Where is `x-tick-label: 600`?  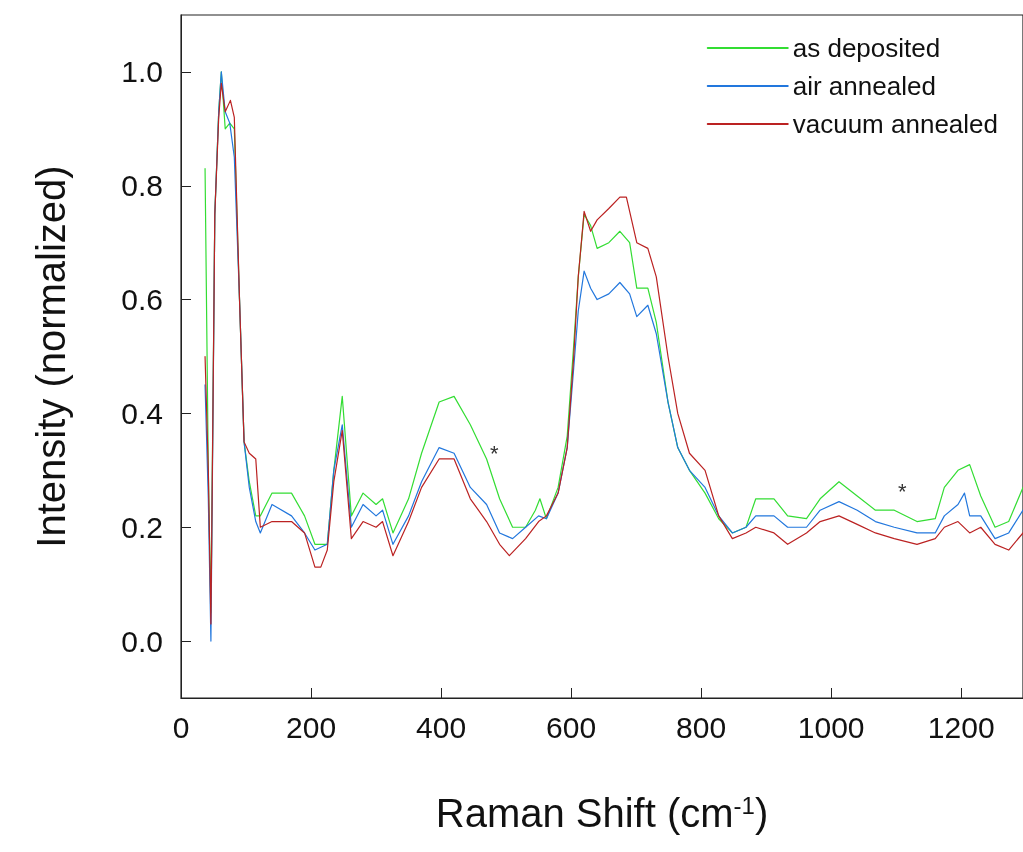
x-tick-label: 600 is located at coordinates (571, 727).